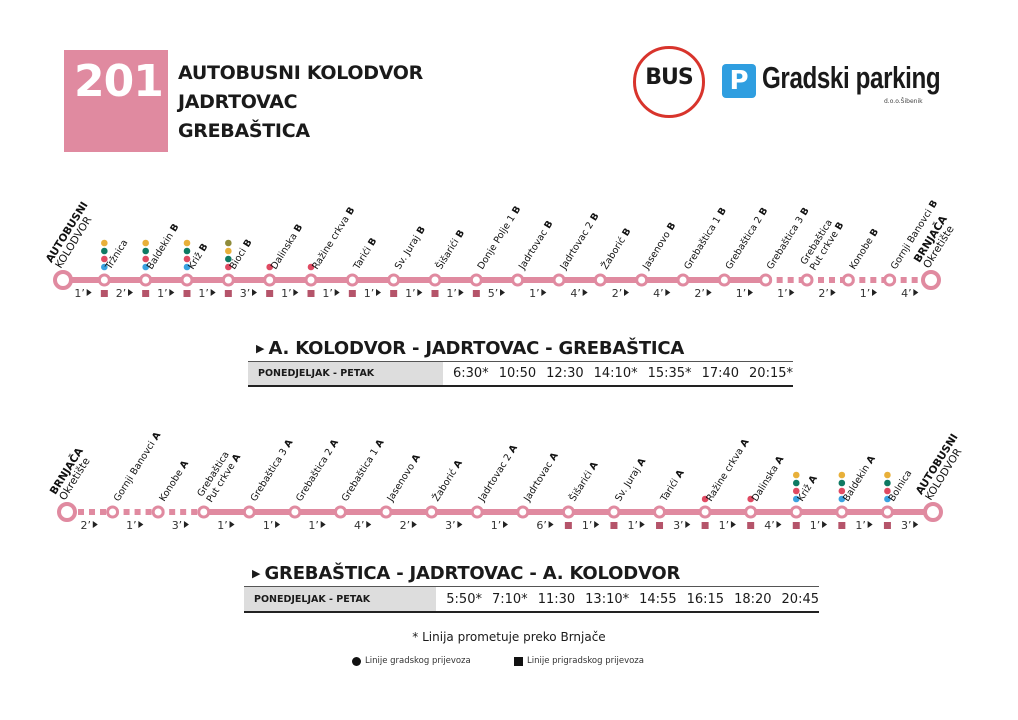 The height and width of the screenshot is (720, 1018). I want to click on stop-name: Grebaštica 3 A, so click(272, 470).